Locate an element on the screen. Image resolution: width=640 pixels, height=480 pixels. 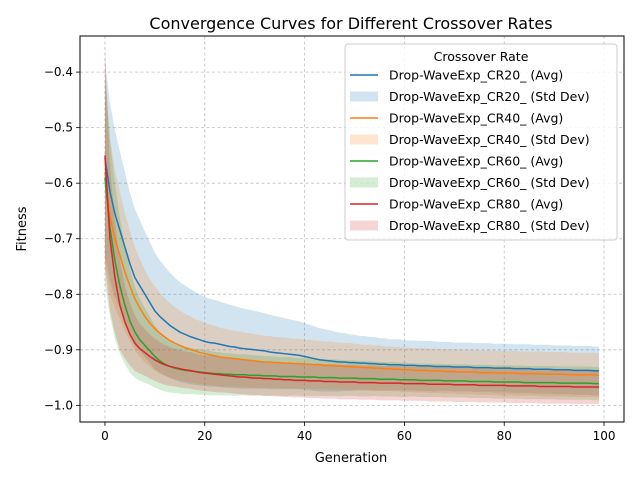
x-tick-label: 60 is located at coordinates (404, 436).